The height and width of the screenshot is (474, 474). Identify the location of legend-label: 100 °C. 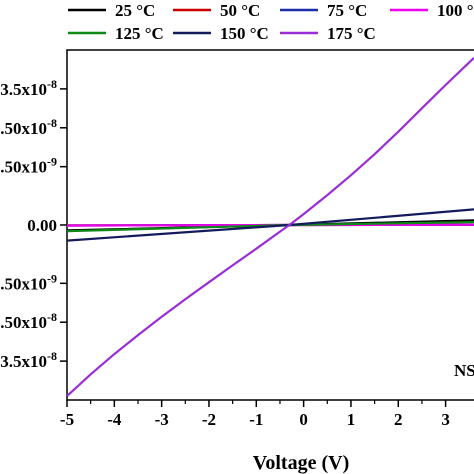
(455, 10).